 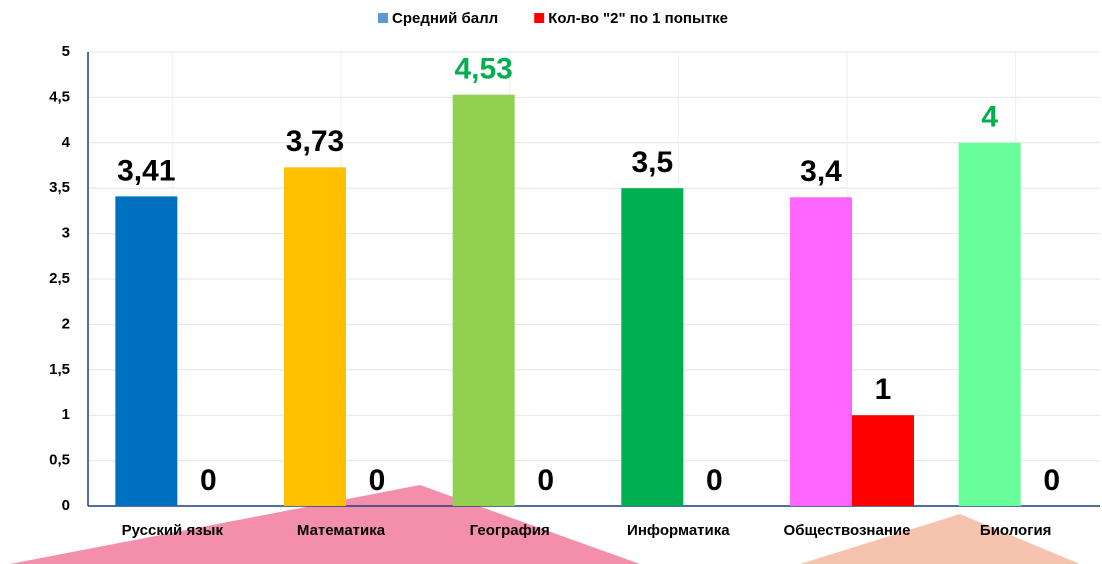 What do you see at coordinates (510, 530) in the screenshot?
I see `x-tick-label: География` at bounding box center [510, 530].